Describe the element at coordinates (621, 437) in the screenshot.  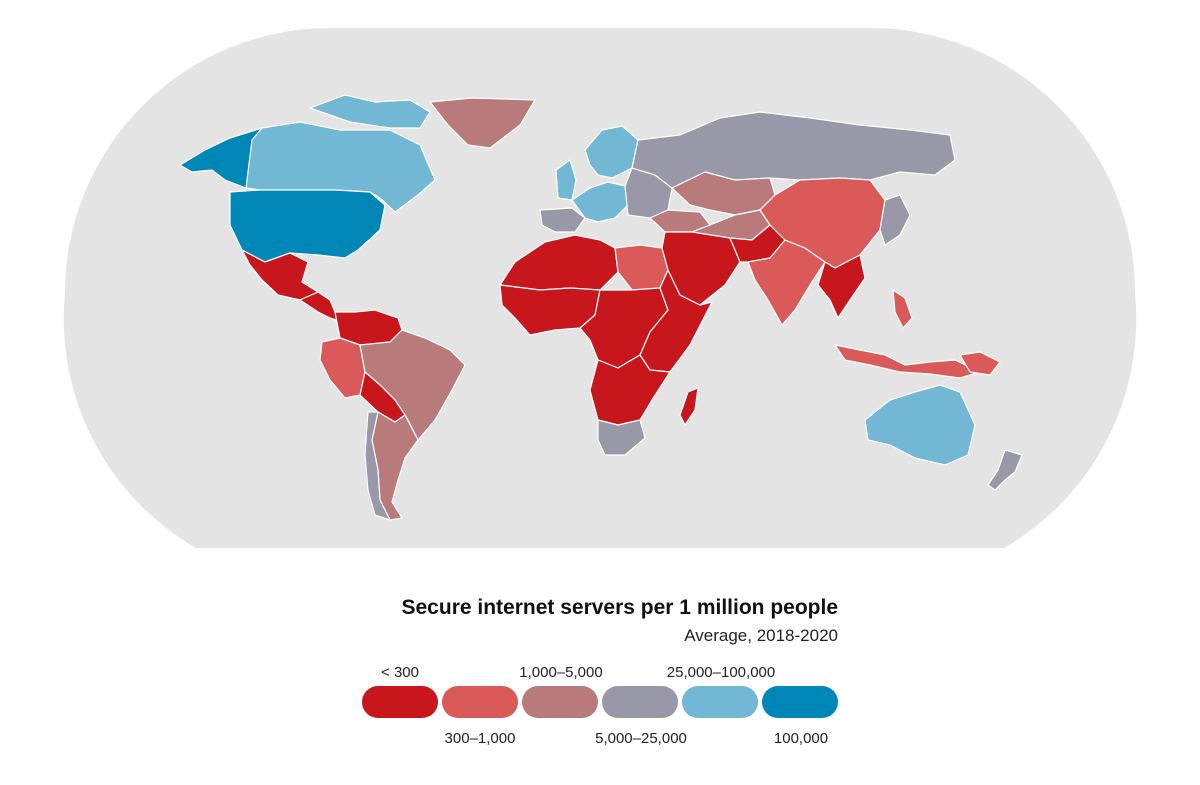
I see `south-africa` at that location.